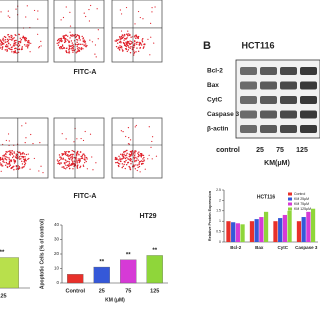 The width and height of the screenshot is (320, 320). I want to click on blot-protein-label: Caspase 3, so click(223, 114).